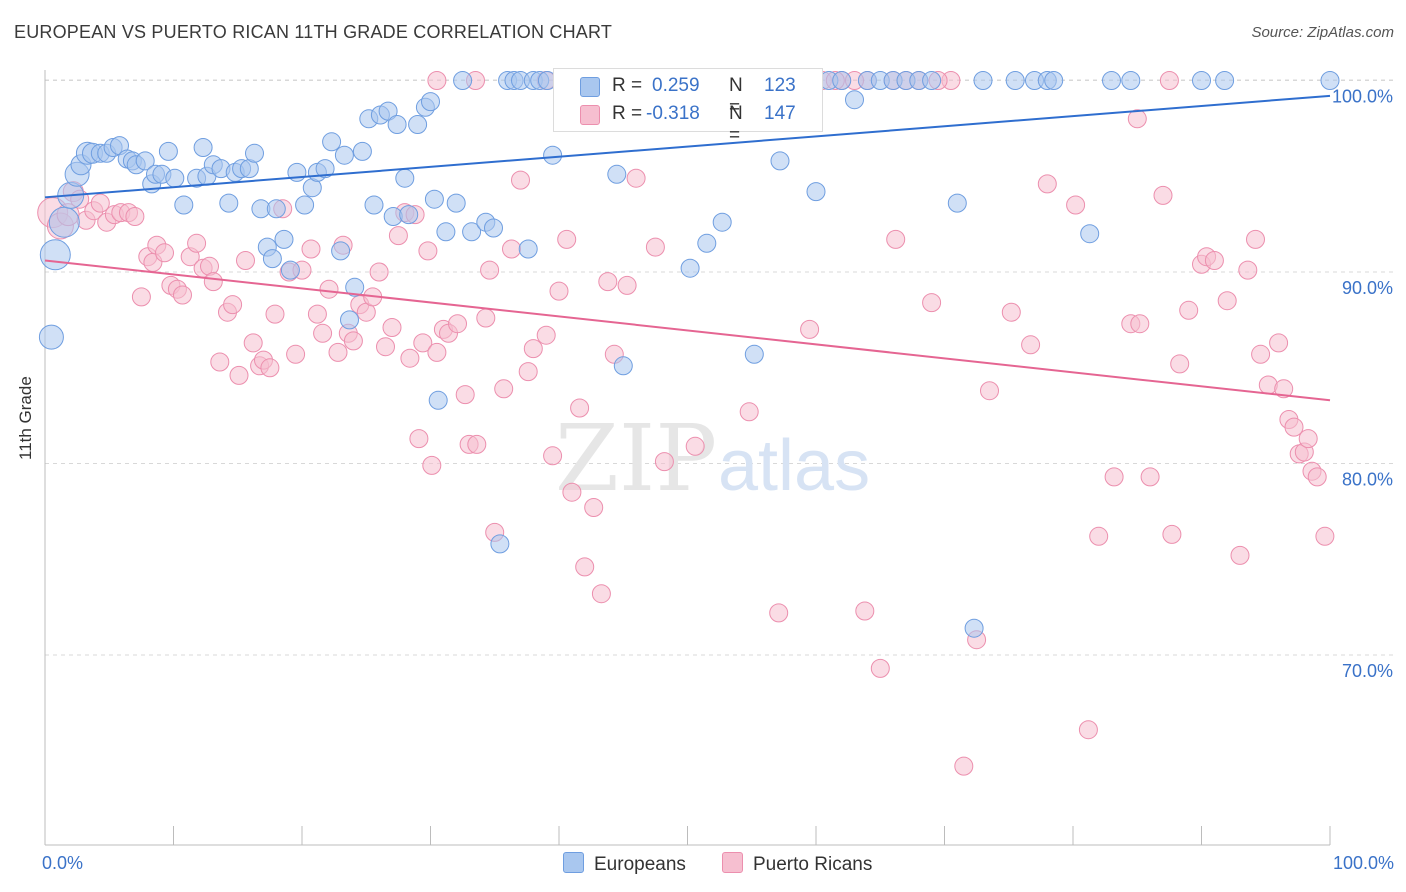 This screenshot has height=892, width=1406. What do you see at coordinates (732, 862) in the screenshot?
I see `legend-swatch-puerto-ricans` at bounding box center [732, 862].